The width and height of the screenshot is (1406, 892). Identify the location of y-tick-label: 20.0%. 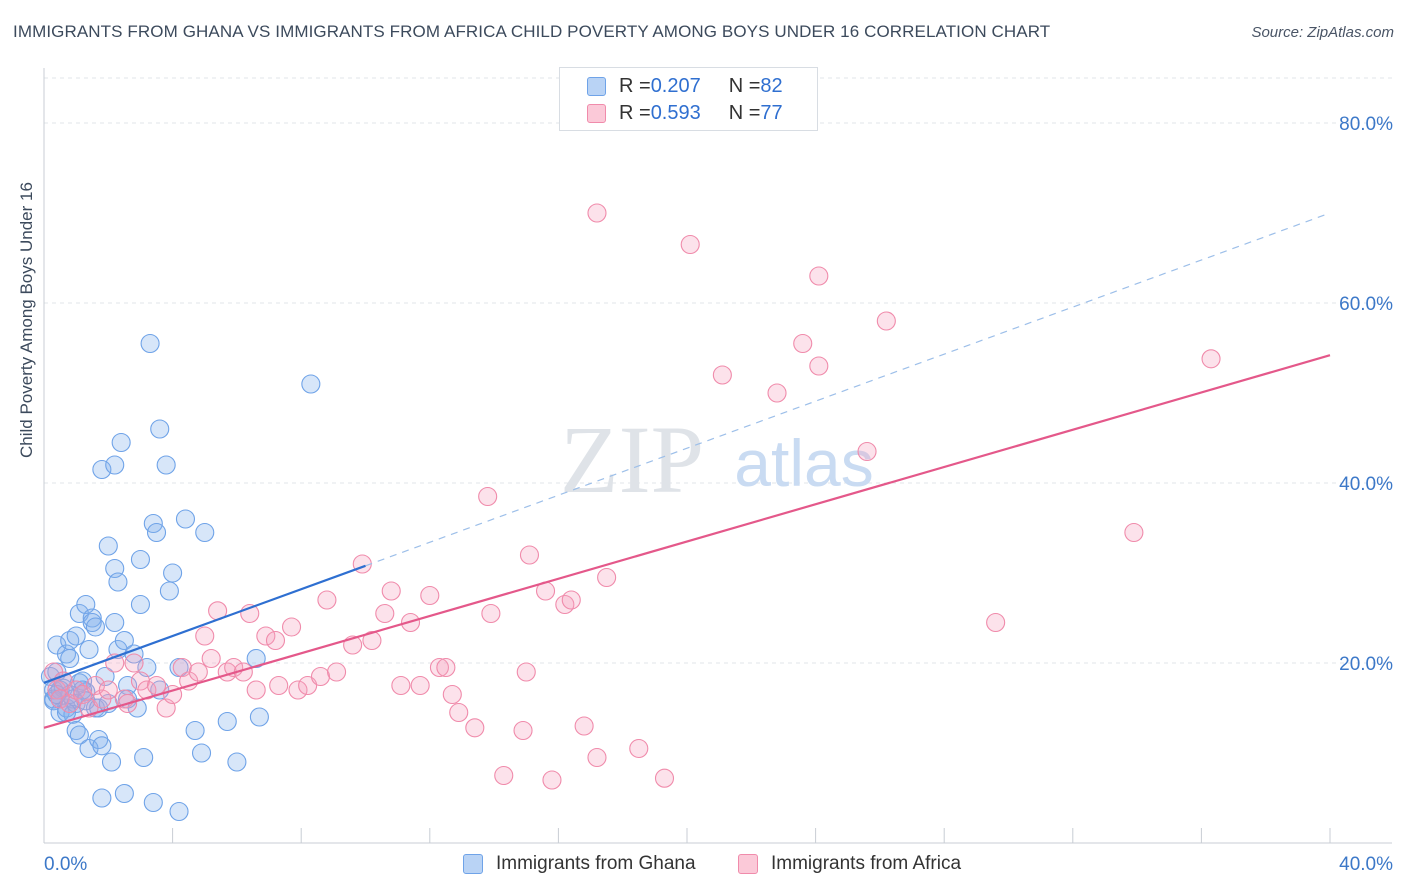
(1366, 664).